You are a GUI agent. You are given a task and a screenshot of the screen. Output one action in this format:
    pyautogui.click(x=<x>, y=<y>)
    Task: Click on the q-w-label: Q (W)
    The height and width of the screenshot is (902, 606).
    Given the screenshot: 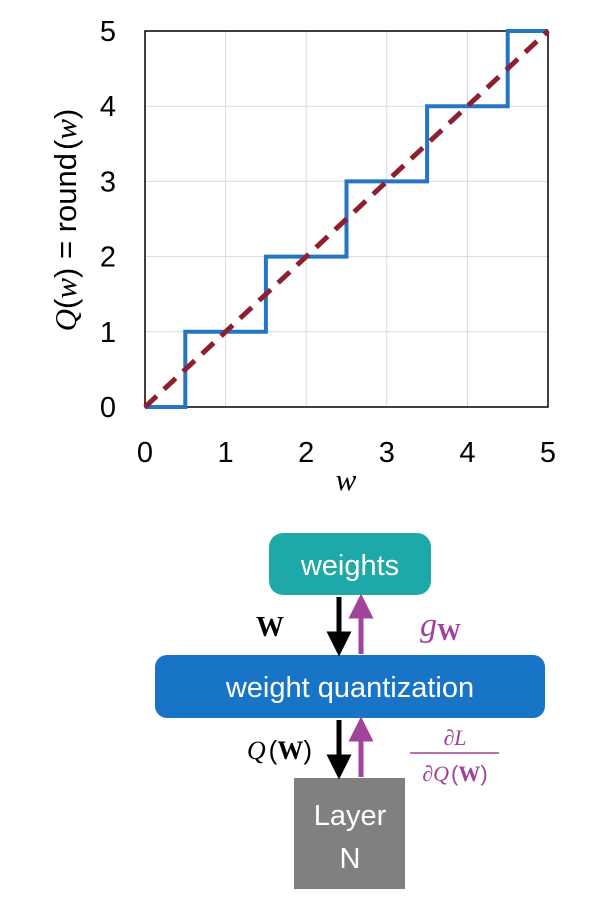 What is the action you would take?
    pyautogui.click(x=279, y=750)
    